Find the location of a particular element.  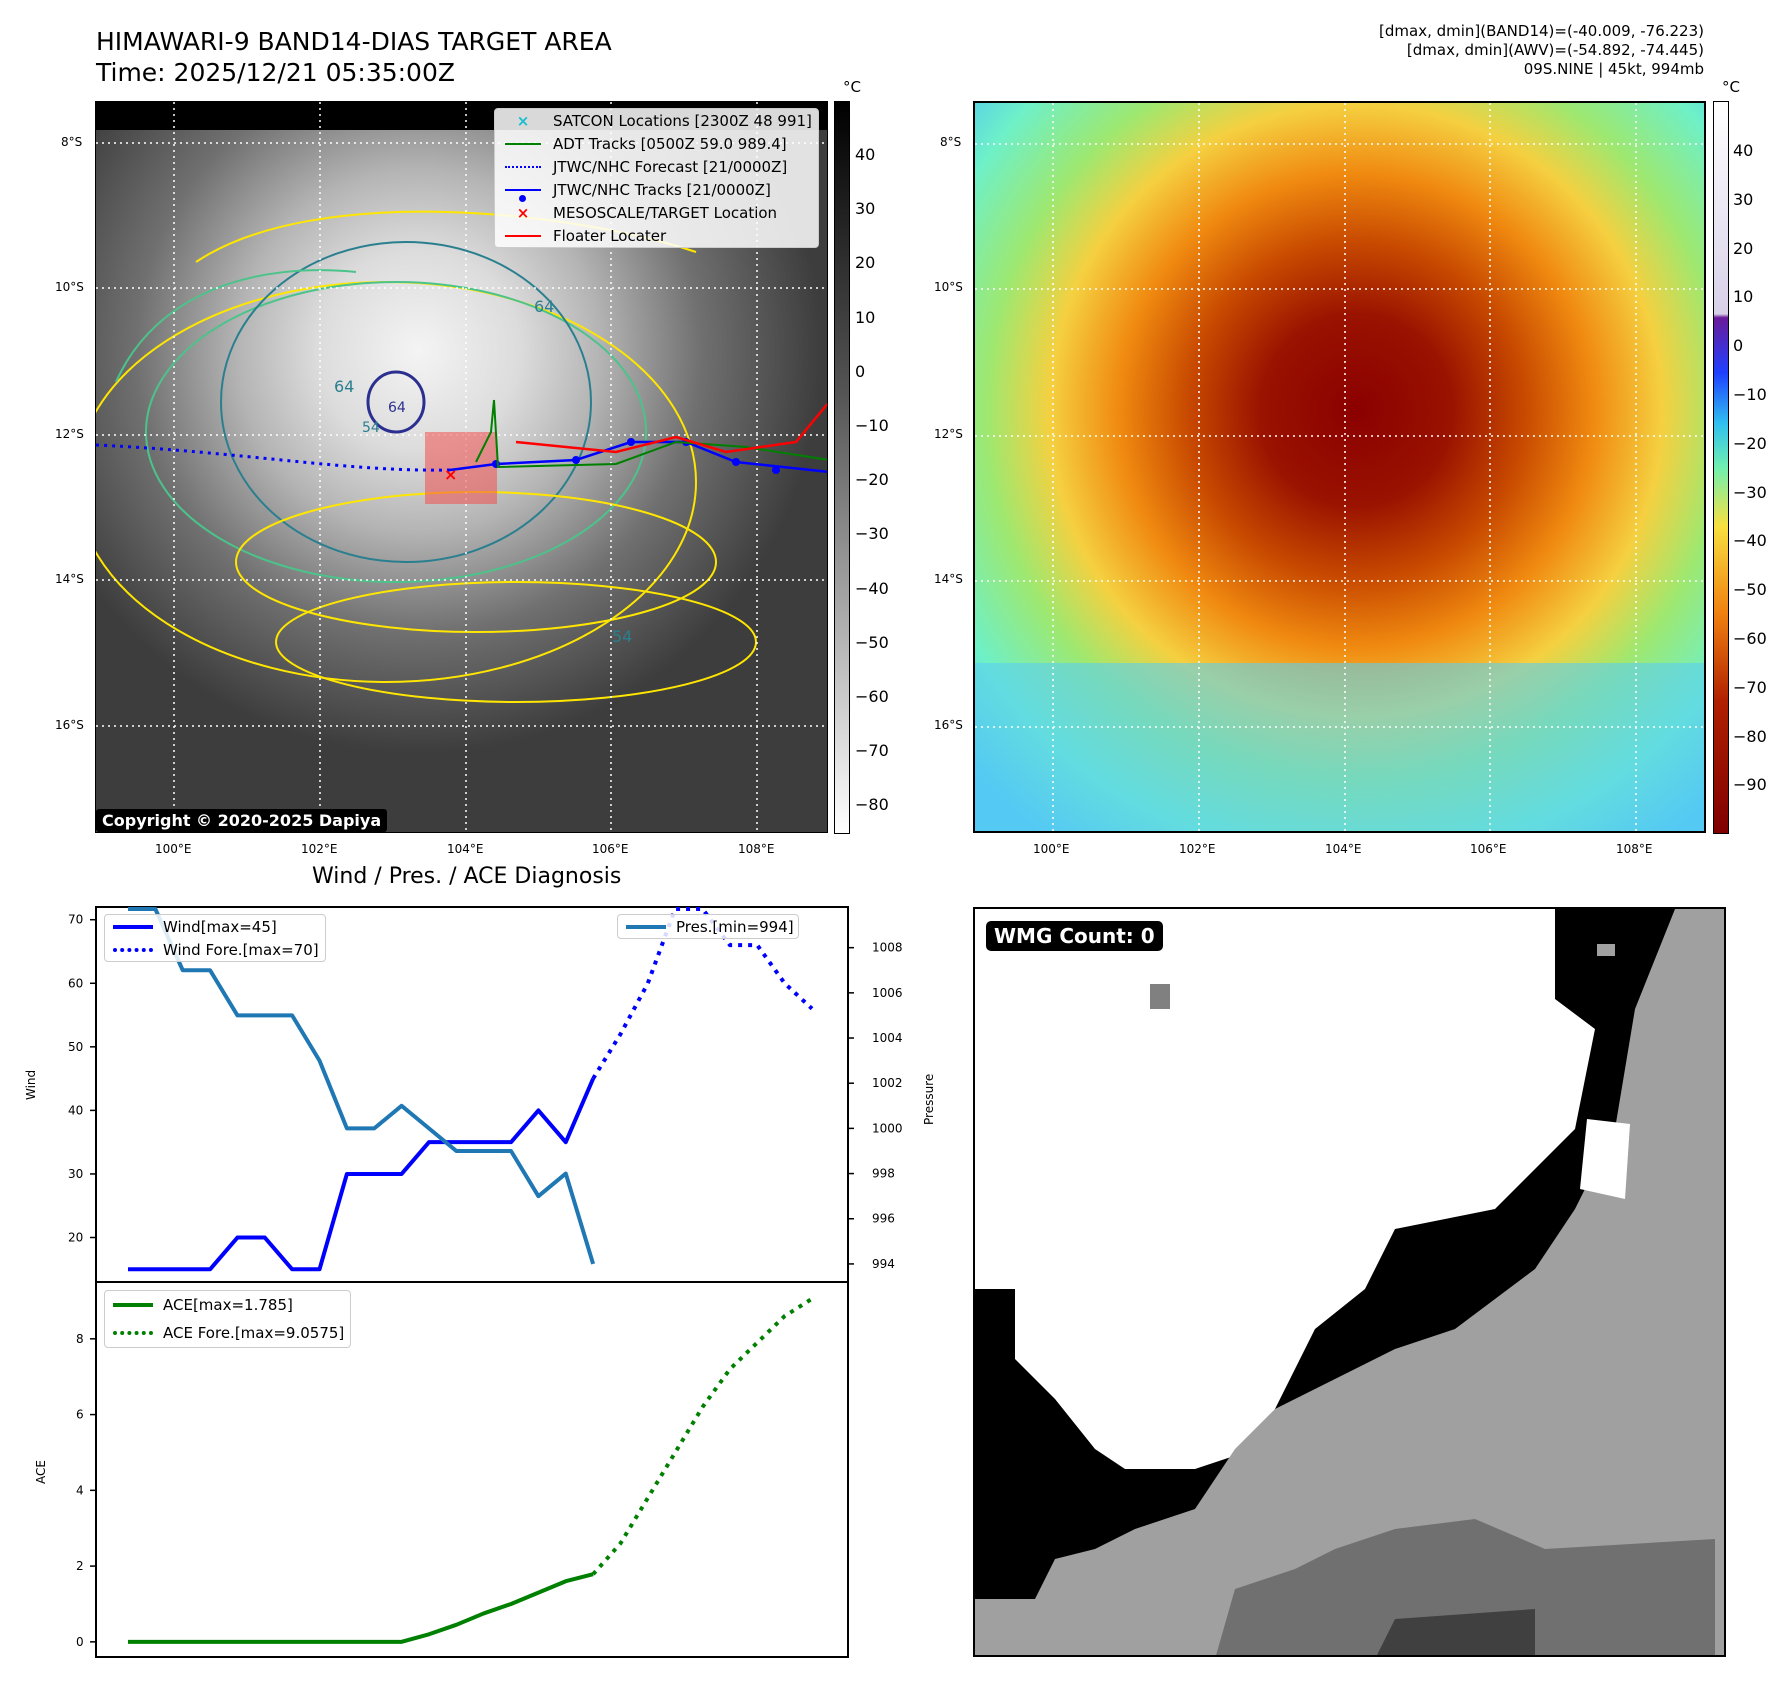

pressure-y-tick-label: 1000 is located at coordinates (887, 1128).